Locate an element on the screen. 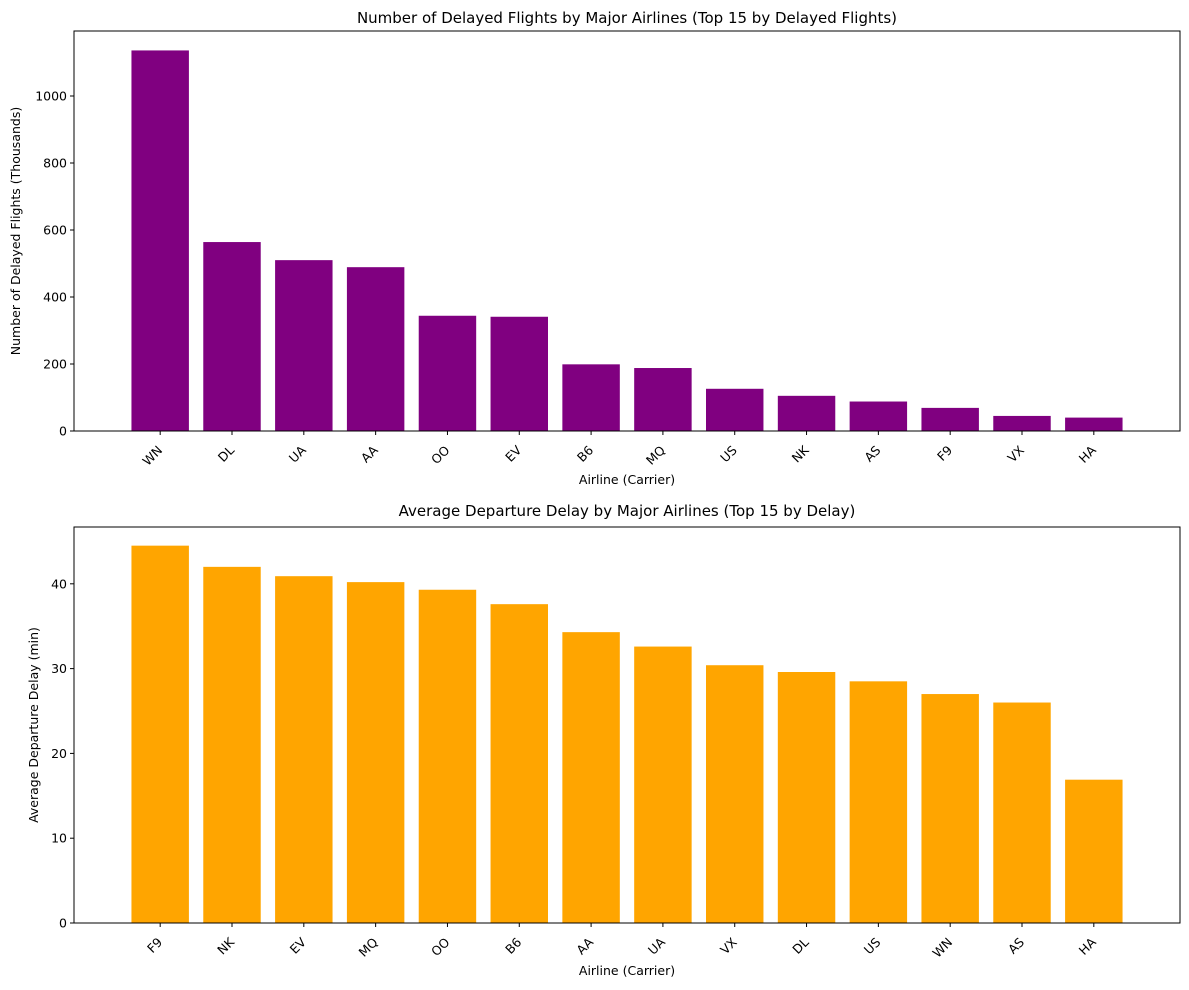 The height and width of the screenshot is (990, 1189). y-tick-label: 400 is located at coordinates (55, 296).